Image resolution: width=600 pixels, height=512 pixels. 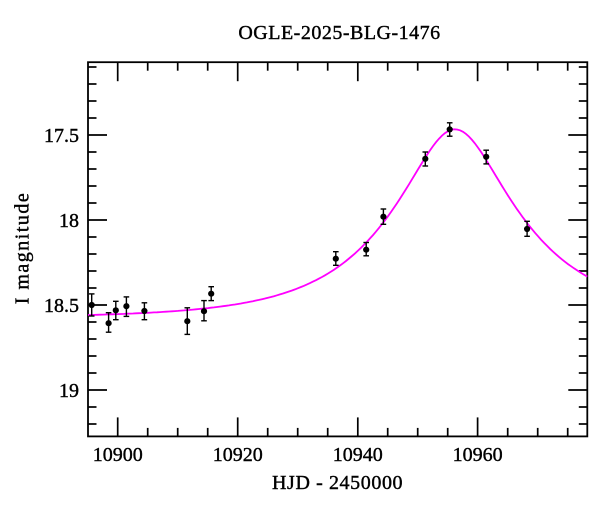 I want to click on svg-text: 10940, so click(x=358, y=455).